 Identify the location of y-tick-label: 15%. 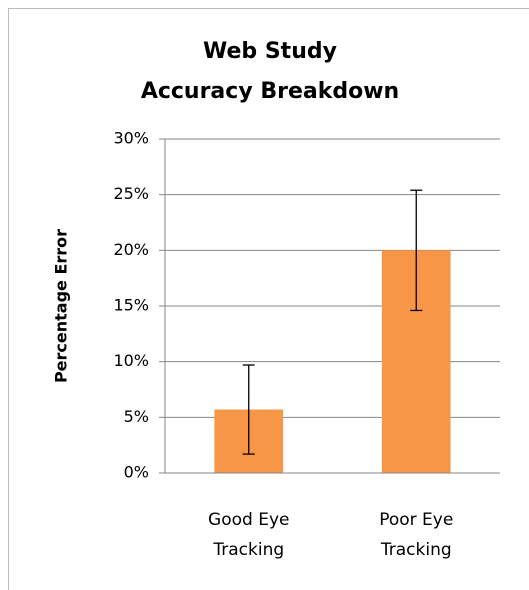
(131, 305).